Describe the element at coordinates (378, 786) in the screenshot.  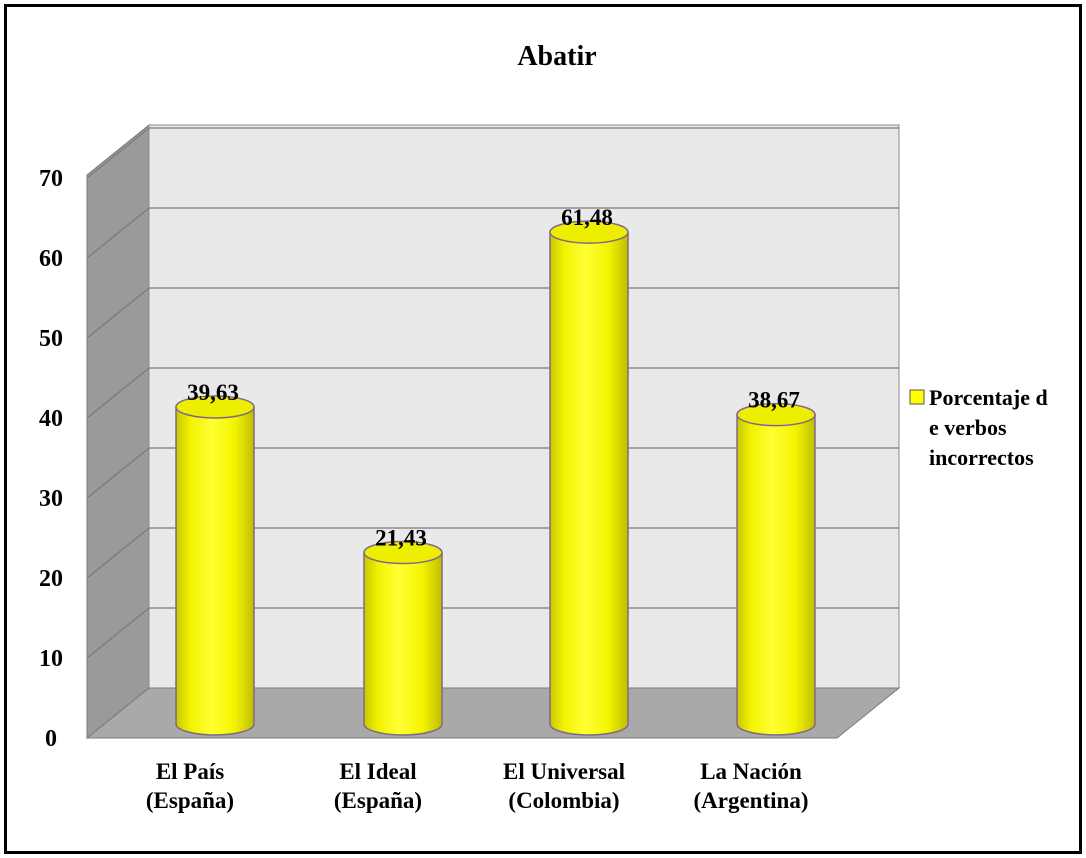
I see `x-category-label: El Ideal (España)` at that location.